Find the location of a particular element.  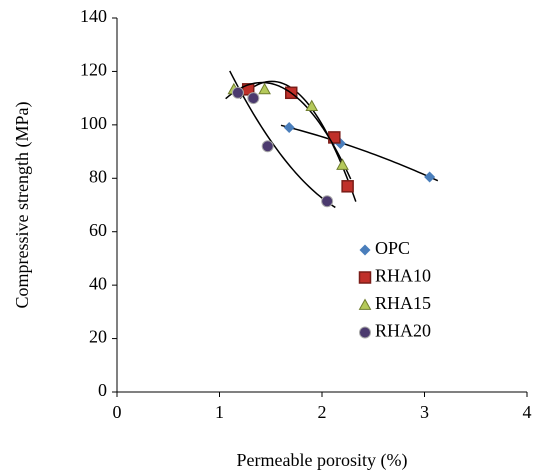

y-tick-label: 20 is located at coordinates (98, 337).